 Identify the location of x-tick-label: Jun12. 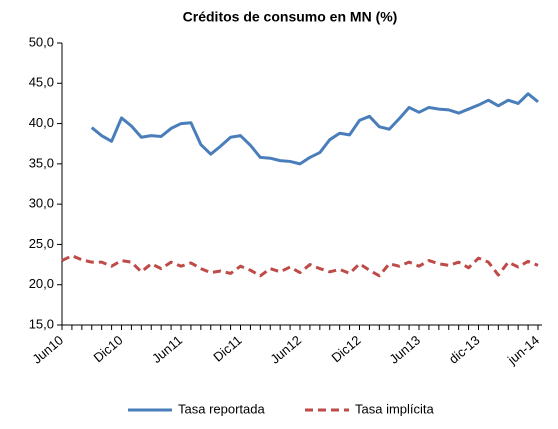
(285, 349).